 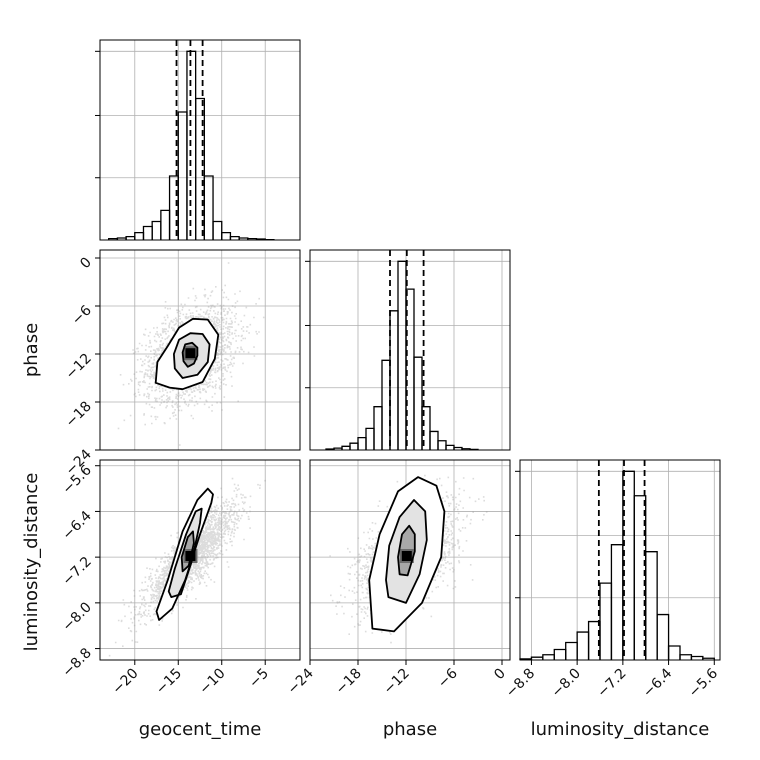 I want to click on panel-frame-r2-c2, so click(x=620, y=560).